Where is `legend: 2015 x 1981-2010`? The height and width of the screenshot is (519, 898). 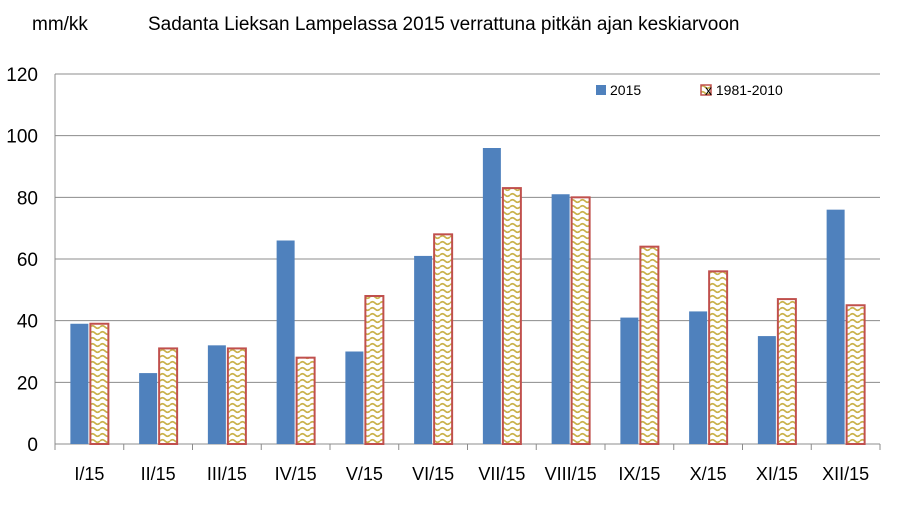 legend: 2015 x 1981-2010 is located at coordinates (689, 90).